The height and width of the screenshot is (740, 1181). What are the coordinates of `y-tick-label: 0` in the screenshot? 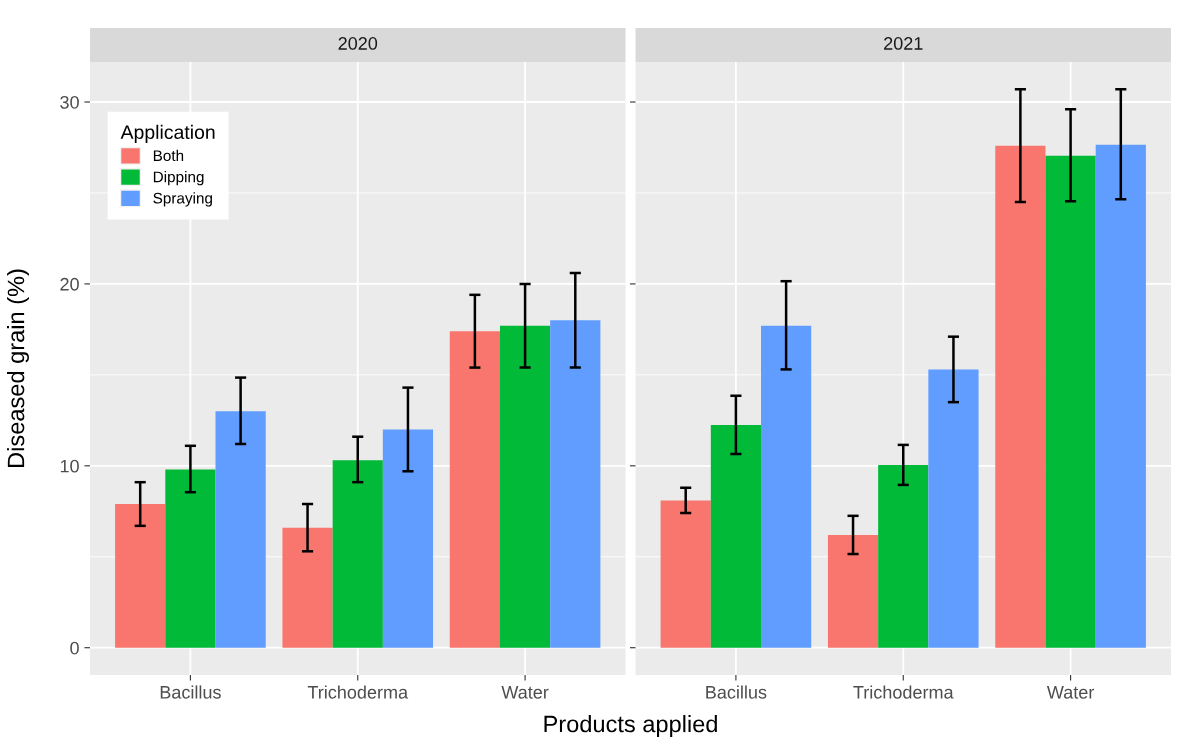 It's located at (74, 648).